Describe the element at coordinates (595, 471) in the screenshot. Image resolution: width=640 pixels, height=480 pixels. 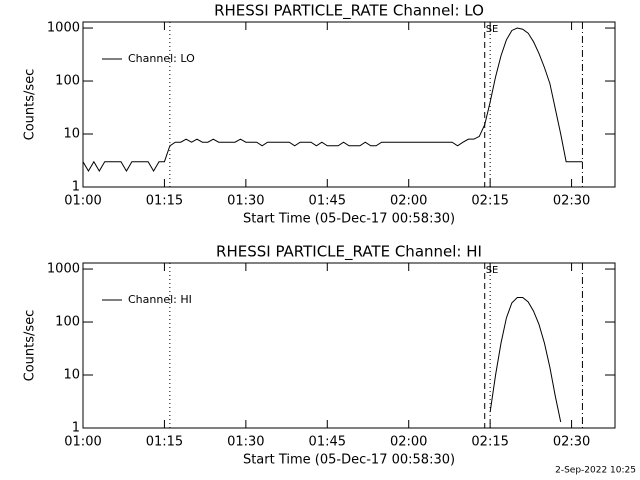
I see `footer: 2-Sep-2022 10:25` at that location.